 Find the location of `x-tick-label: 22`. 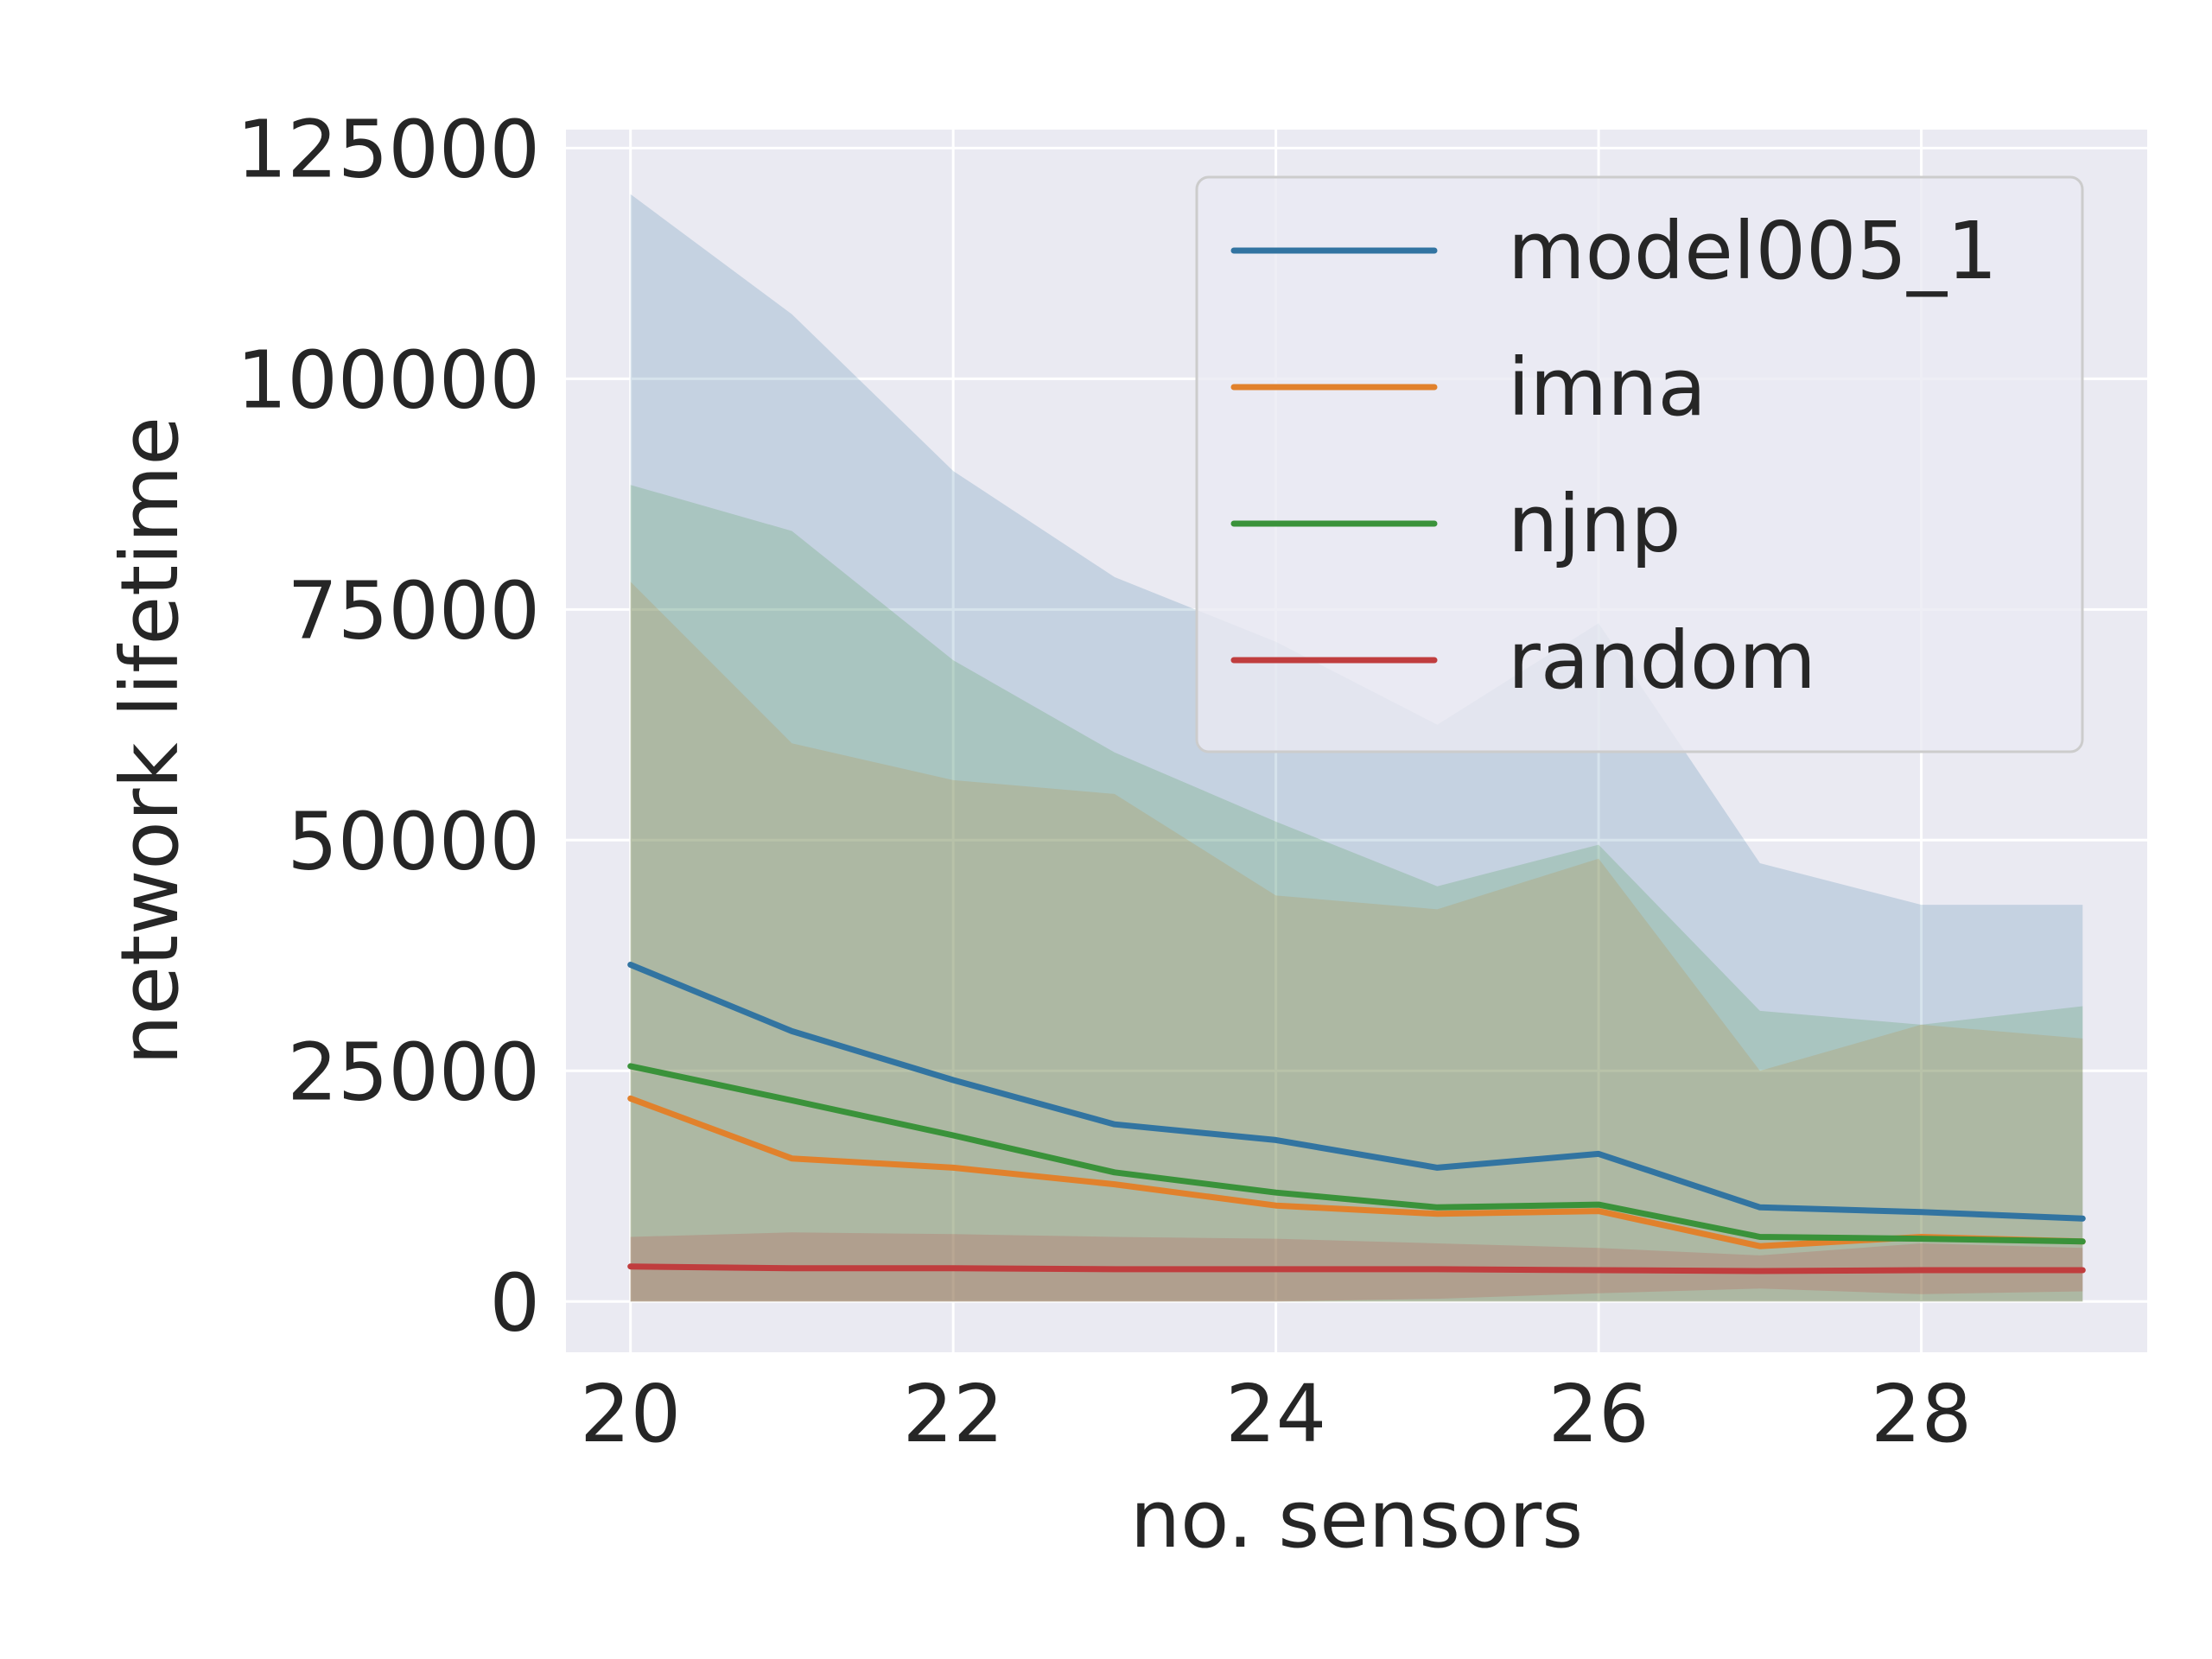

x-tick-label: 22 is located at coordinates (953, 1414).